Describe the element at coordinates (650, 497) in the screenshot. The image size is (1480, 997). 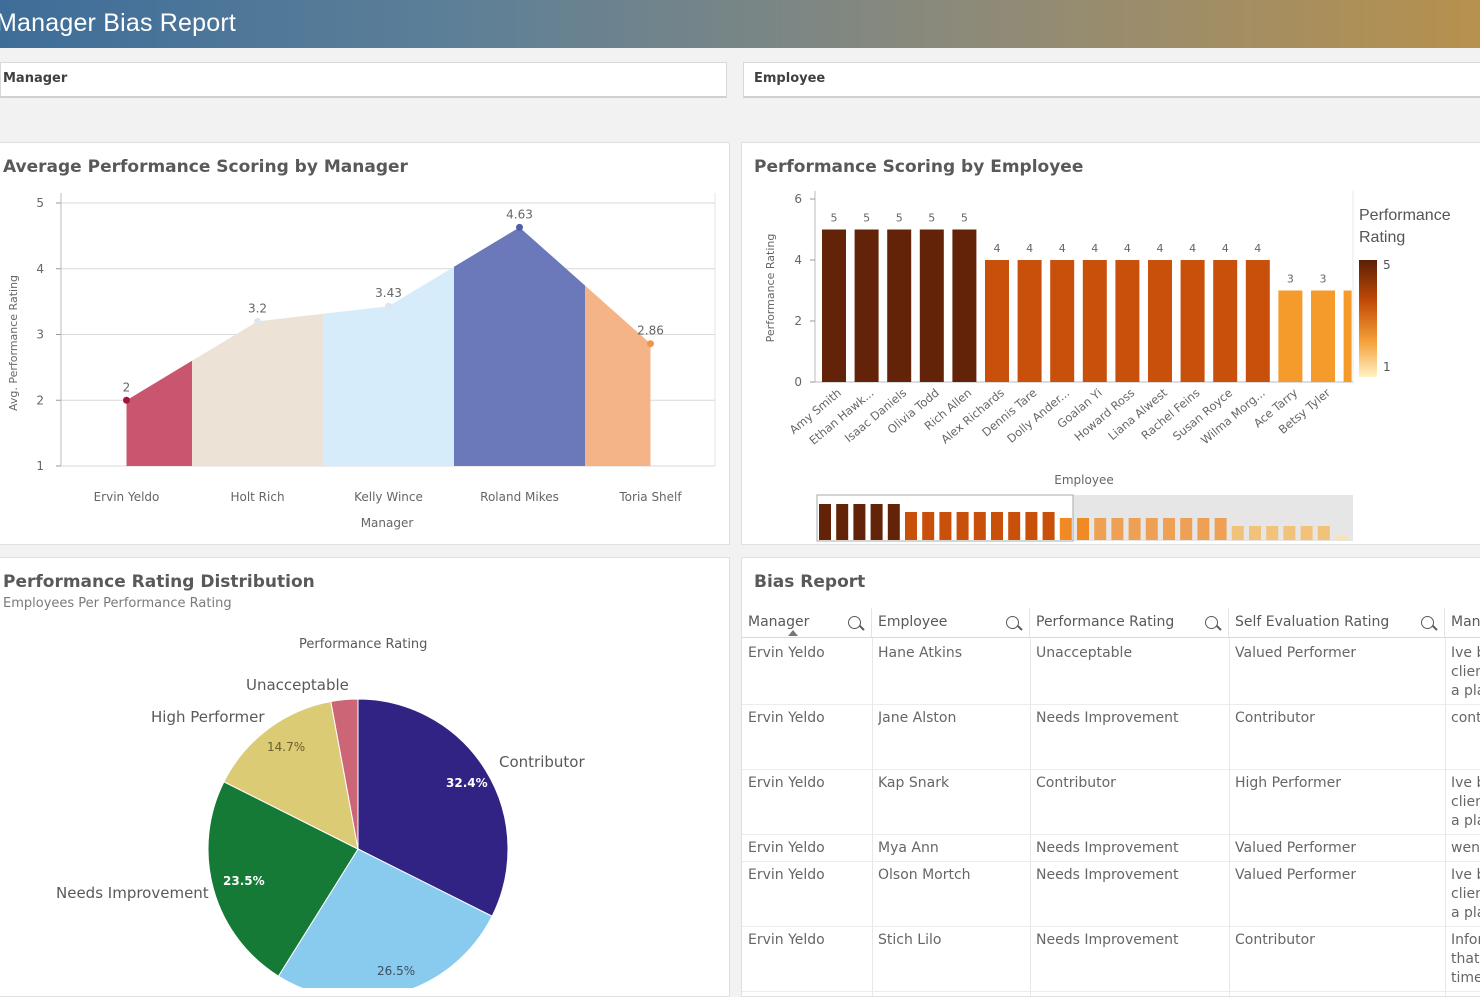
I see `x-tick-label: Toria Shelf` at that location.